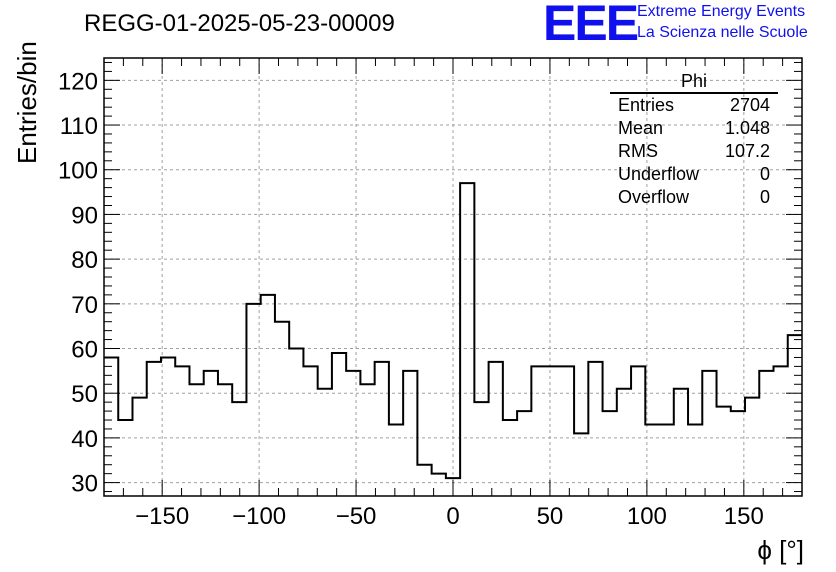 The image size is (836, 572). I want to click on y-axis-label: Entries/bin, so click(27, 102).